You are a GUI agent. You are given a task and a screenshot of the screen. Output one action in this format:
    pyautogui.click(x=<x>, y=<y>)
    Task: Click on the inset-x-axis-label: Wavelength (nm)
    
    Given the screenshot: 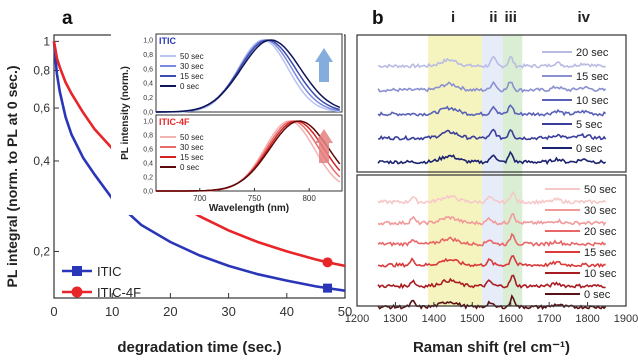 What is the action you would take?
    pyautogui.click(x=249, y=208)
    